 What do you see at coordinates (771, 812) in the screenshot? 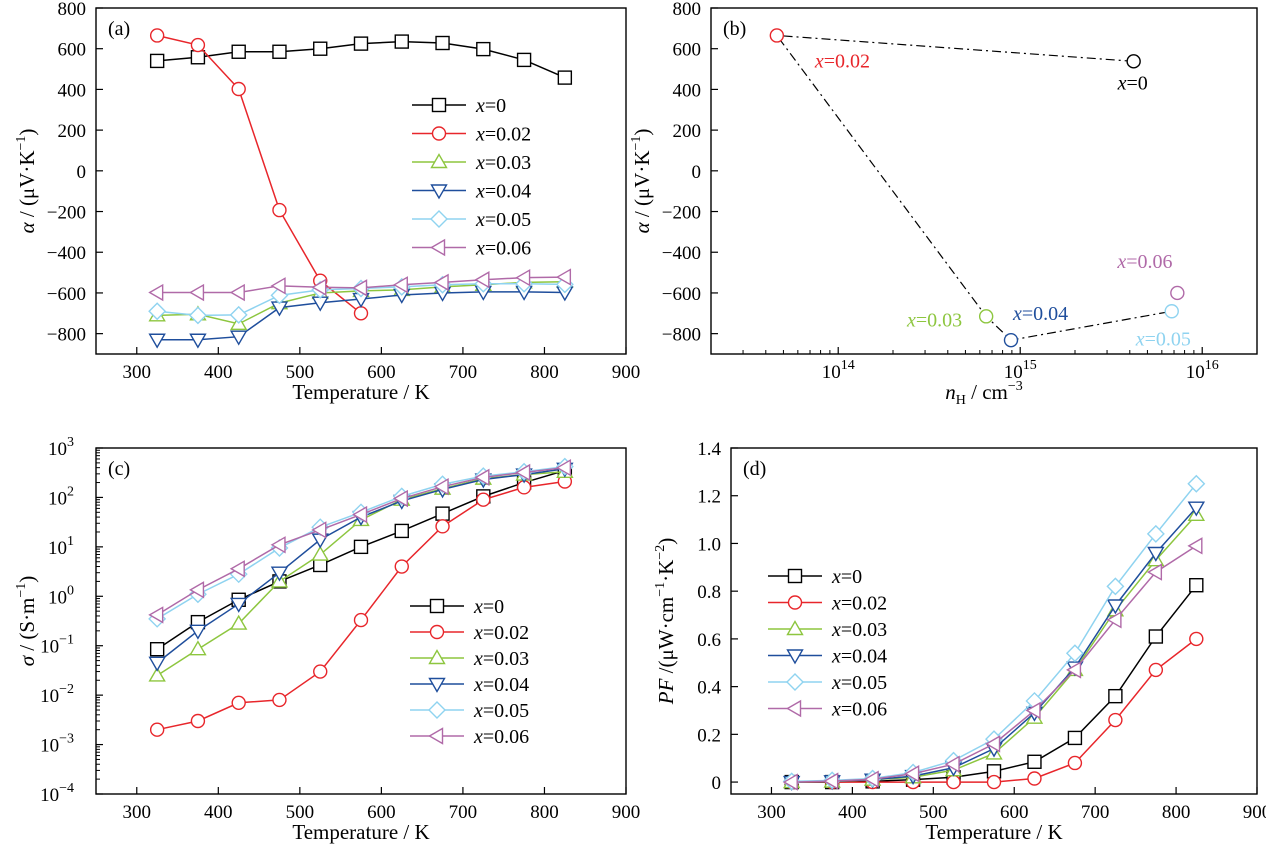
I see `x-tick-label: 300` at bounding box center [771, 812].